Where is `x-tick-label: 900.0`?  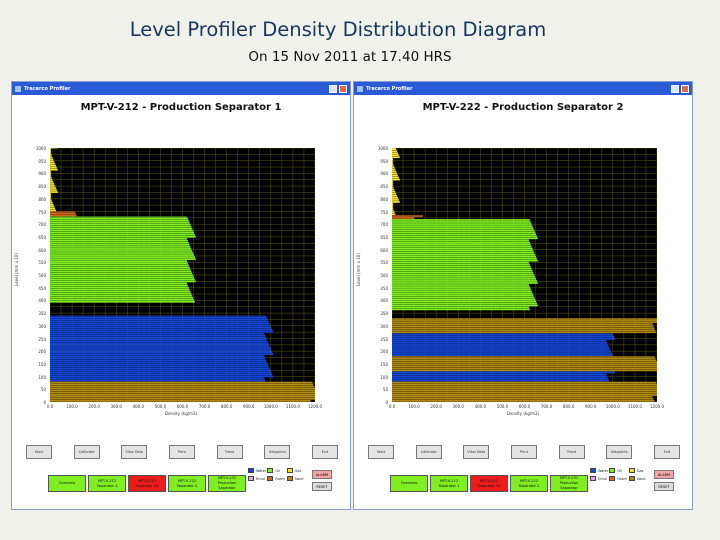 x-tick-label: 900.0 is located at coordinates (591, 406).